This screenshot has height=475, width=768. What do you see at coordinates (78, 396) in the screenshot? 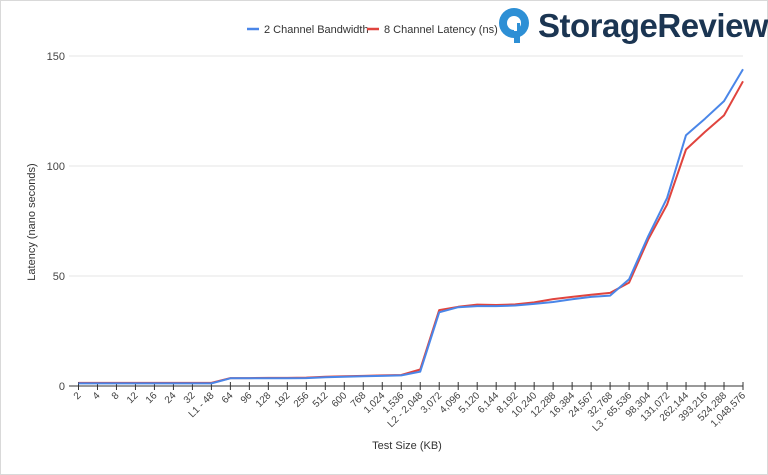
I see `x-tick-label: 2` at bounding box center [78, 396].